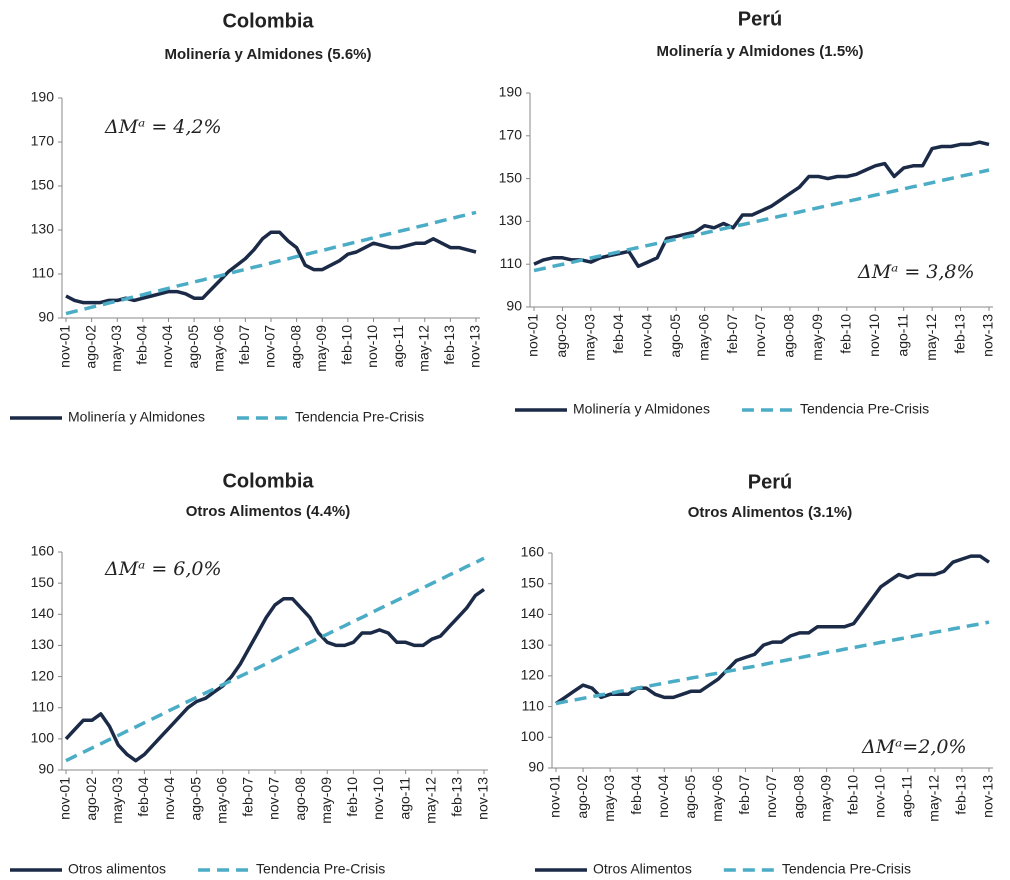 Image resolution: width=1010 pixels, height=880 pixels. What do you see at coordinates (423, 348) in the screenshot?
I see `x-tick-label: may-12` at bounding box center [423, 348].